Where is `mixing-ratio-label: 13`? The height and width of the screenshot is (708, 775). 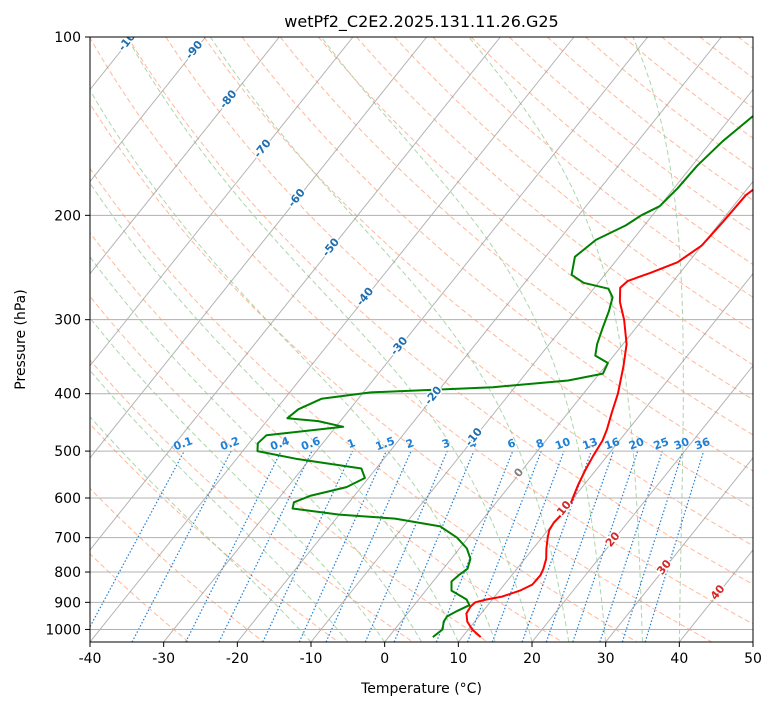
mixing-ratio-label: 13 is located at coordinates (590, 443).